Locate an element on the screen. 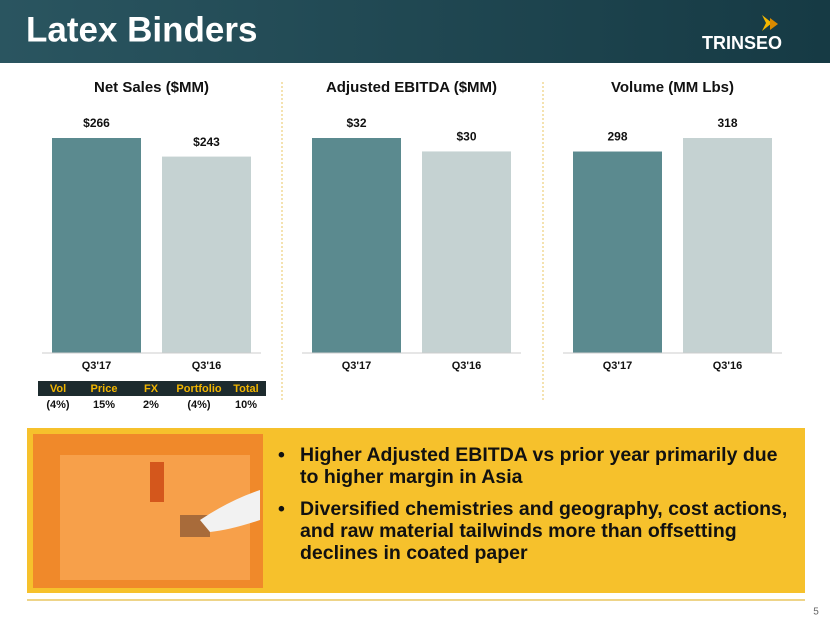 The image size is (830, 623). chart-title: Volume (MM Lbs) is located at coordinates (672, 87).